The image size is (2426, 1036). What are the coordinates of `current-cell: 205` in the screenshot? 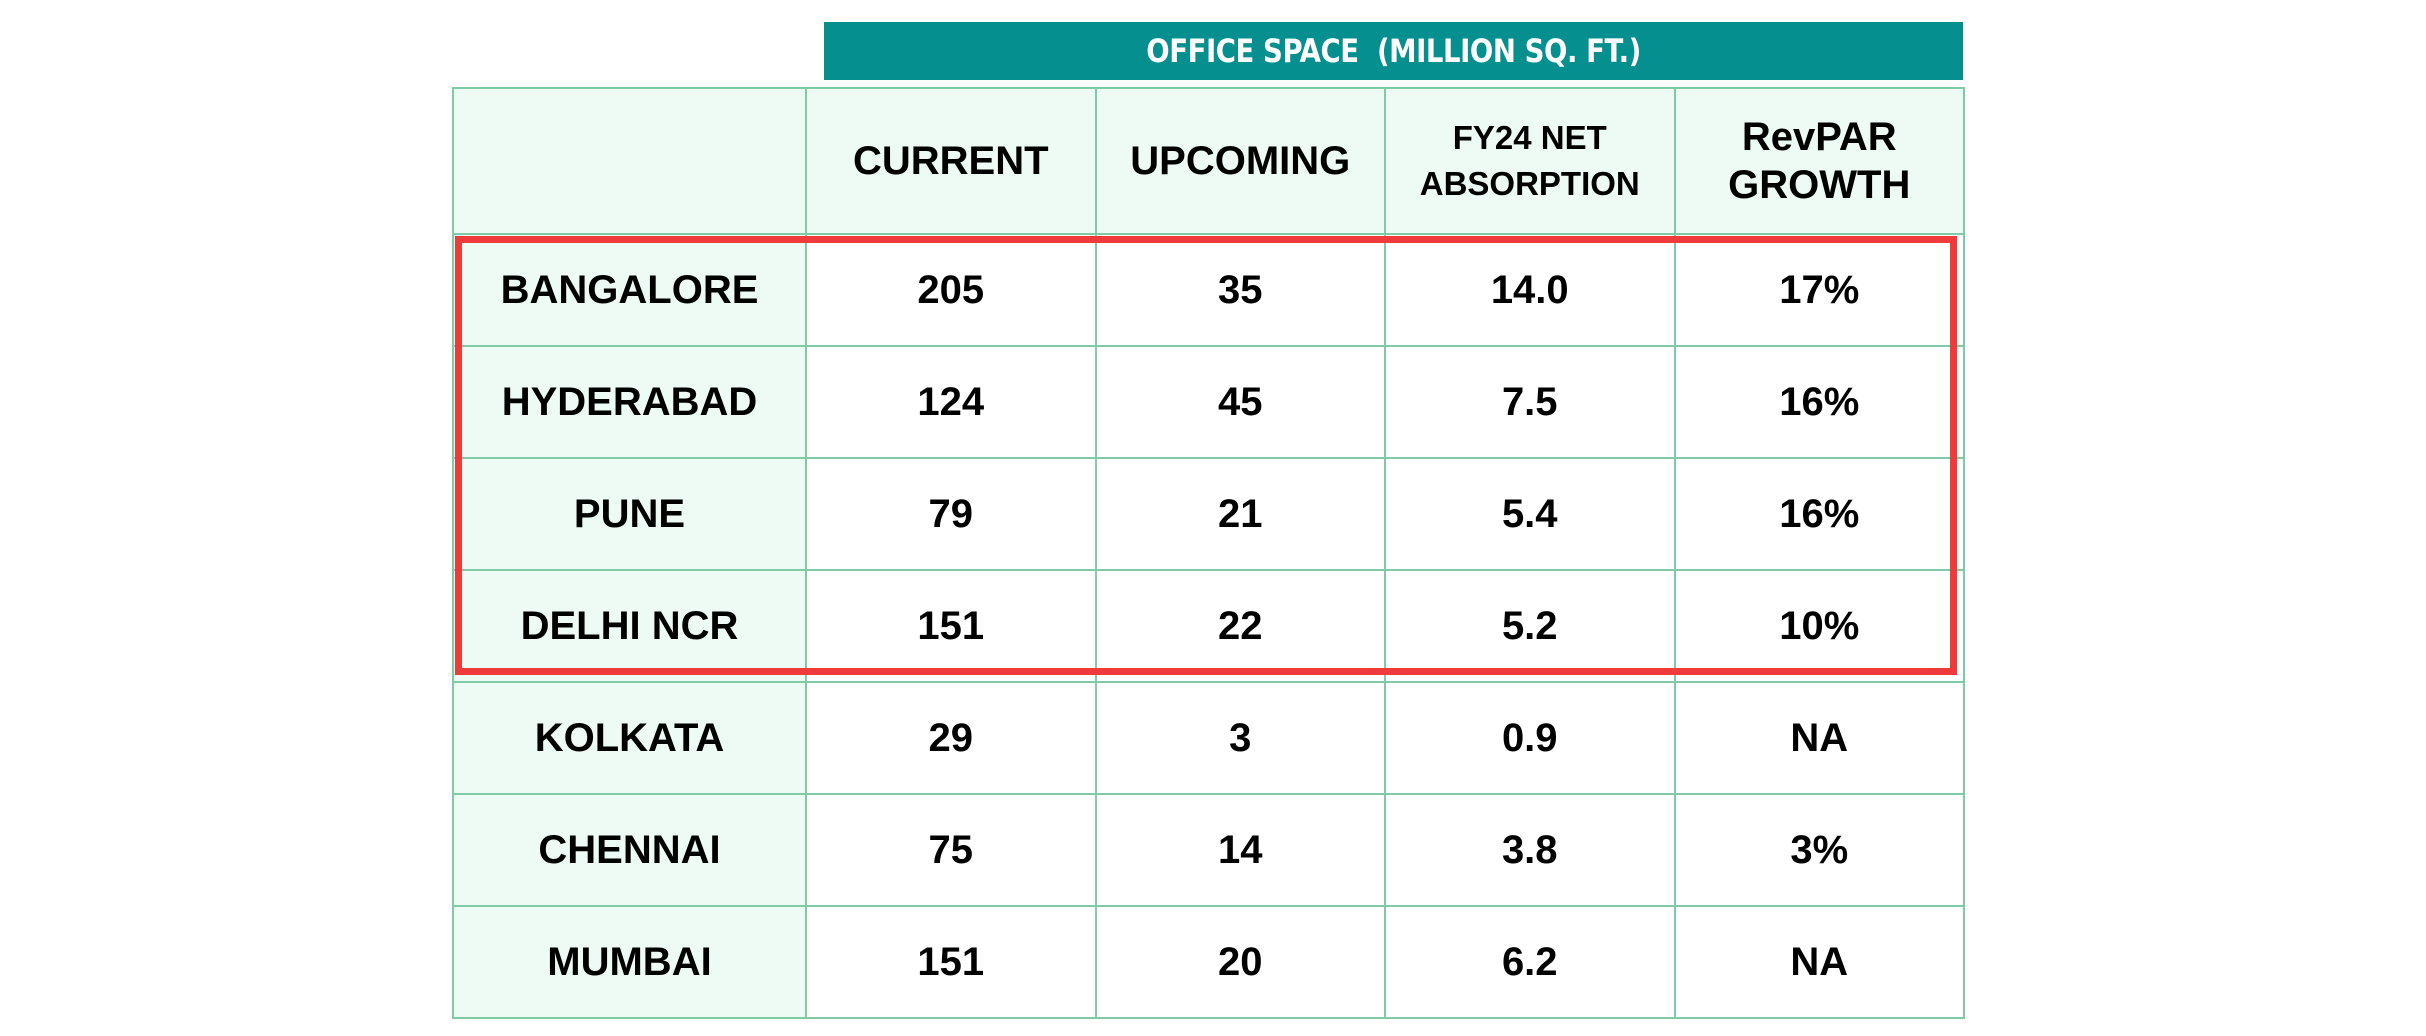 It's located at (951, 290).